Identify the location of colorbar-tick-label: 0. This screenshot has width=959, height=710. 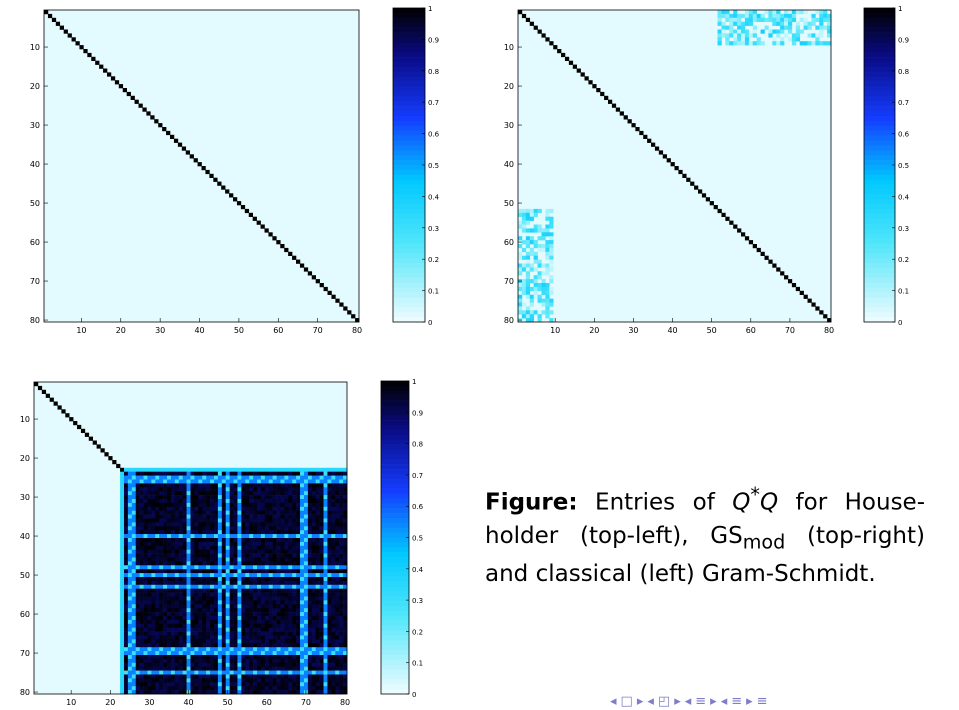
(430, 323).